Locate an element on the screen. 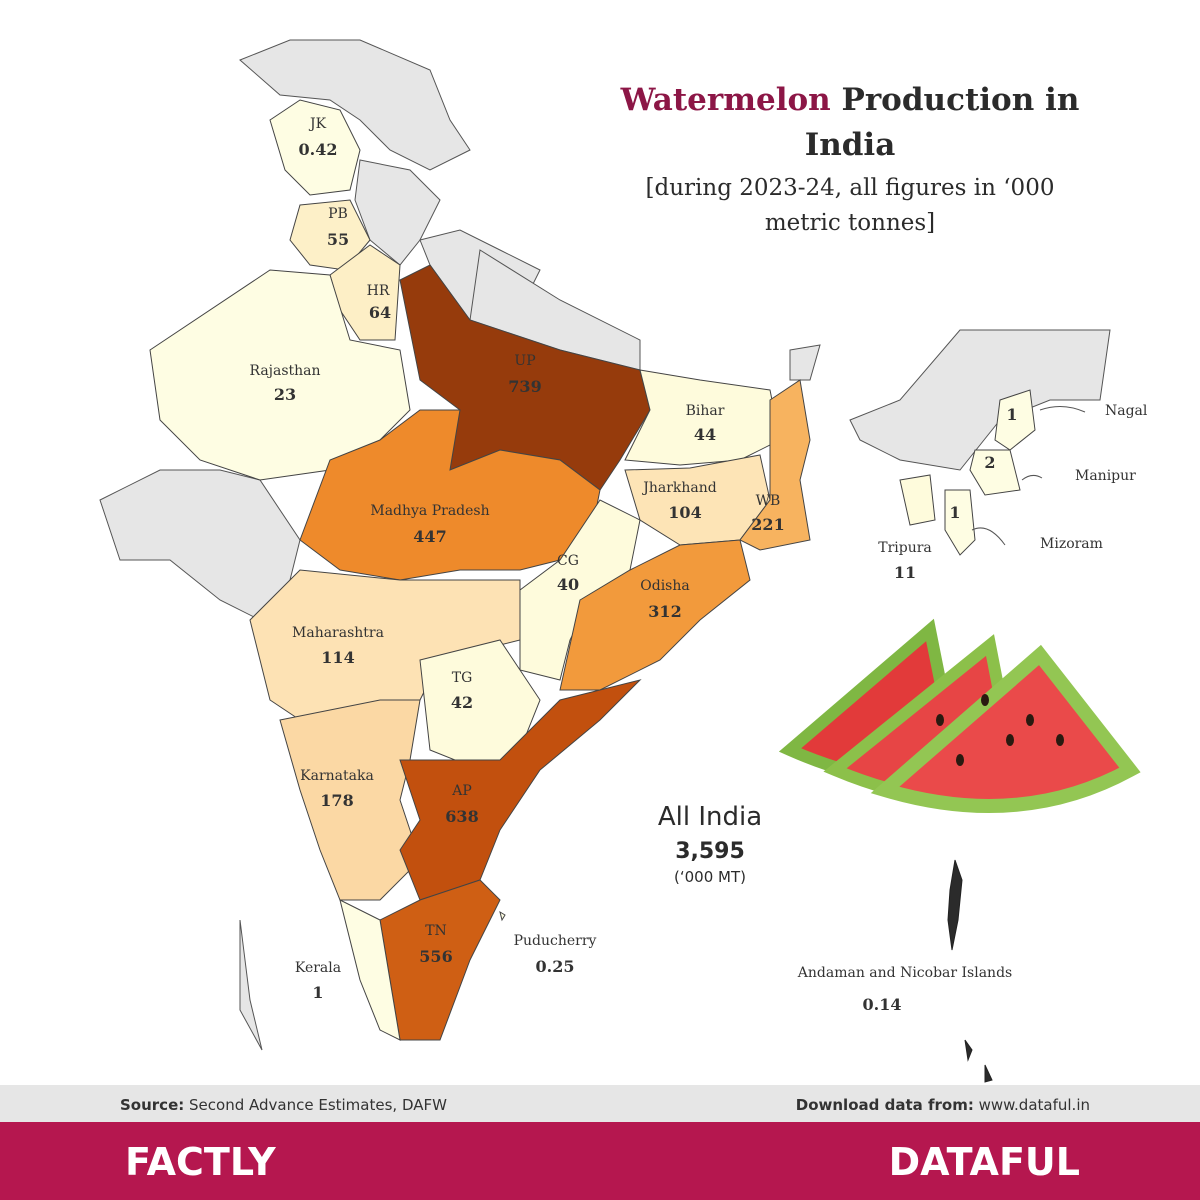 This screenshot has width=1200, height=1200. state-value: 312 is located at coordinates (664, 611).